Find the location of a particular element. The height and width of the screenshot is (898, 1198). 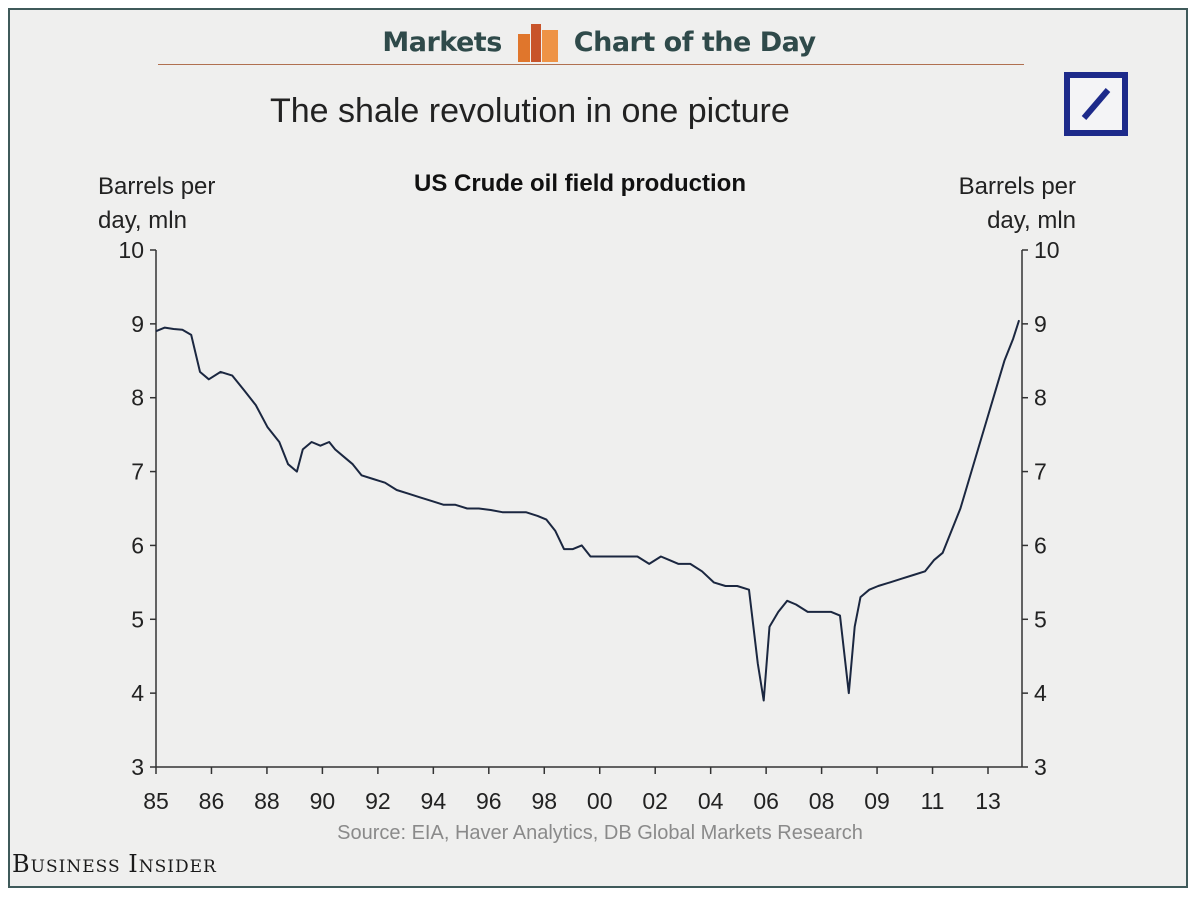

header-chart-of-the-day-label: Chart of the Day is located at coordinates (694, 42).